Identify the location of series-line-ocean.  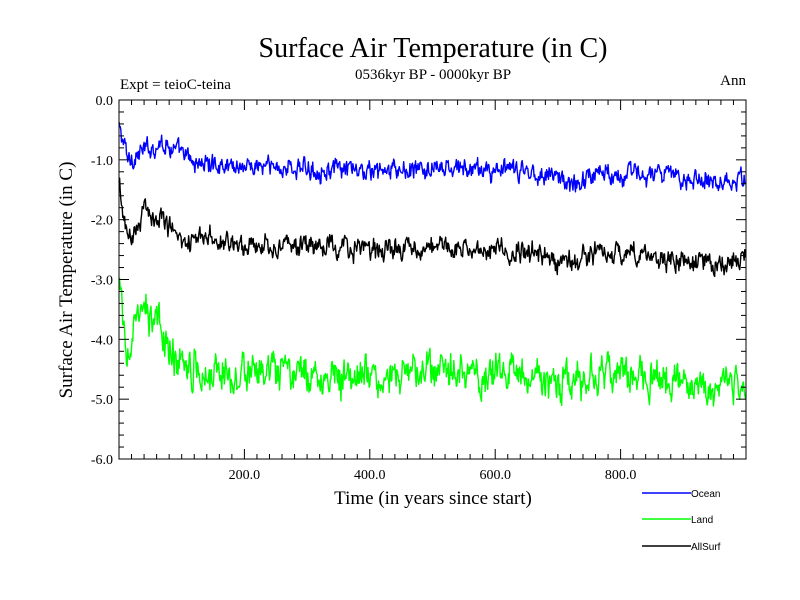
(432, 157).